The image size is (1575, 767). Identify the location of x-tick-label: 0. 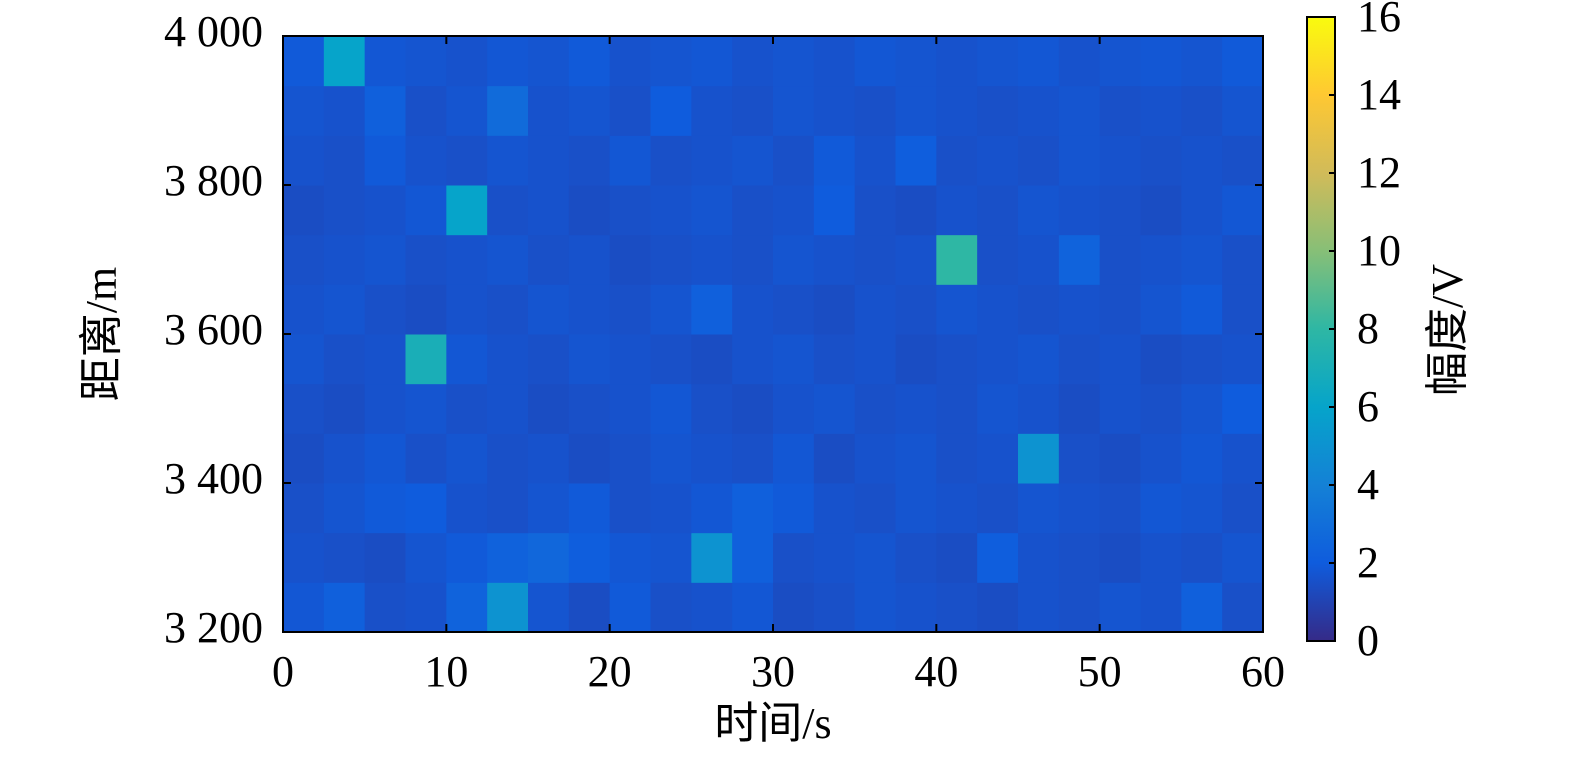
(283, 671).